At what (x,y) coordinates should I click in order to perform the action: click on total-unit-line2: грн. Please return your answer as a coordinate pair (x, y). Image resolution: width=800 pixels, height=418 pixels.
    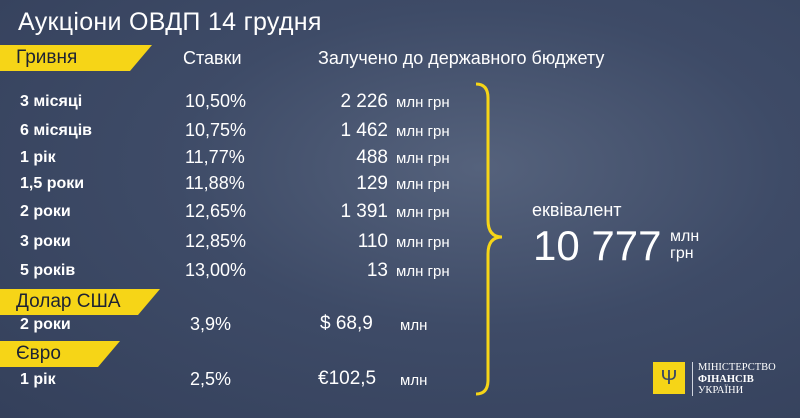
    Looking at the image, I should click on (682, 253).